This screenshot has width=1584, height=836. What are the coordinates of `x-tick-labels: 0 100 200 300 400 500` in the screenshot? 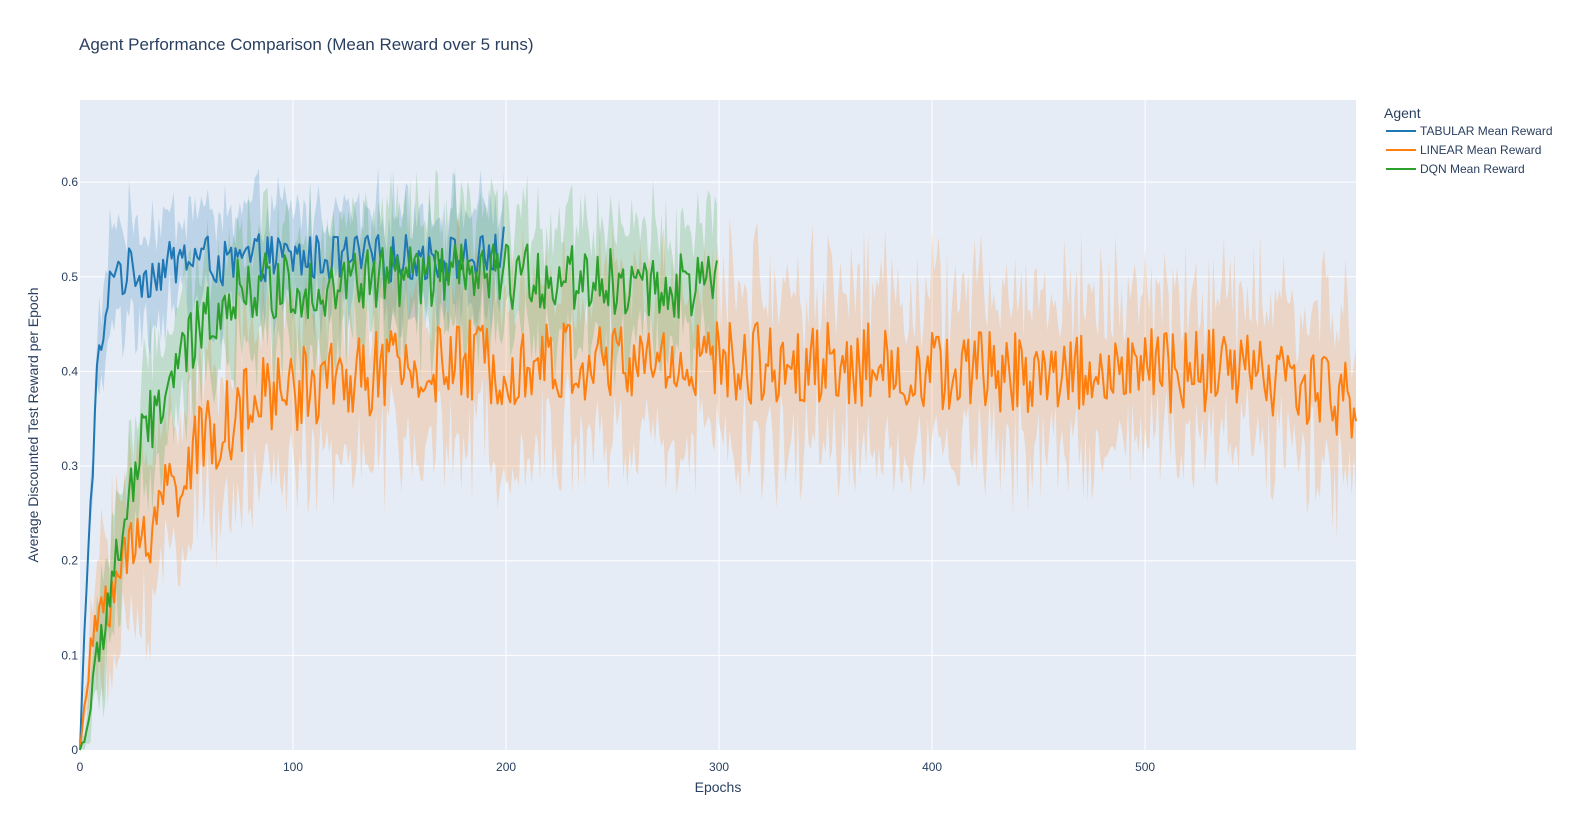 It's located at (616, 767).